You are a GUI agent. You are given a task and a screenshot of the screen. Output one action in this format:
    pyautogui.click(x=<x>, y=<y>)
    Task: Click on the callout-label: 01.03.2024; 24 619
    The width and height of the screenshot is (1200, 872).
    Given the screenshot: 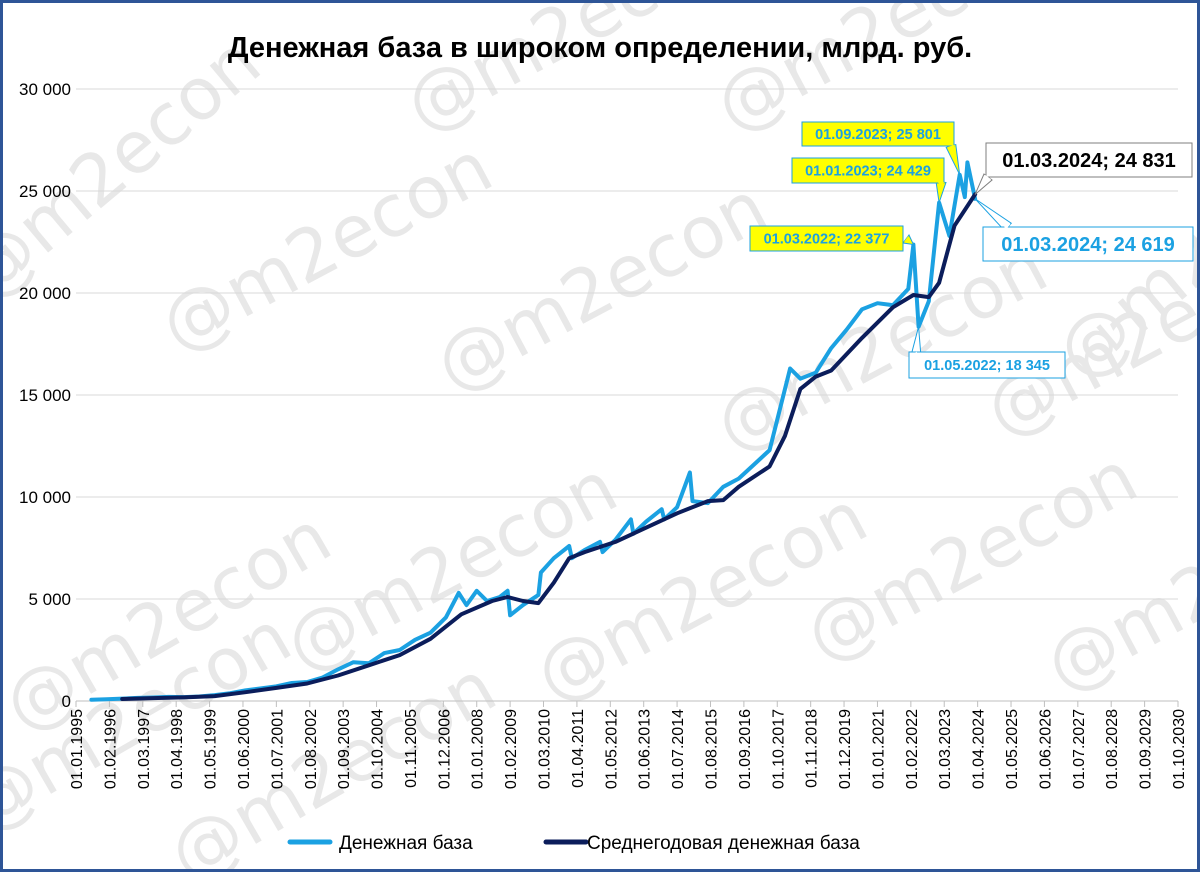 What is the action you would take?
    pyautogui.click(x=1088, y=245)
    